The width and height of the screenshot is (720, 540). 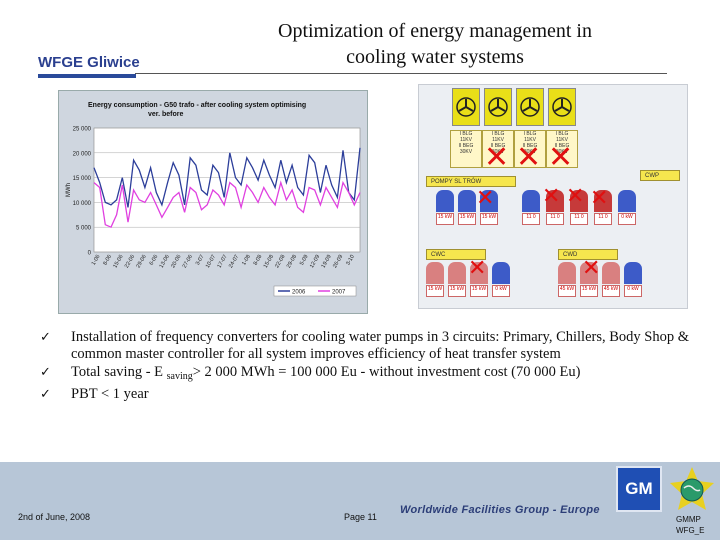 I want to click on title-divider, so click(x=401, y=73).